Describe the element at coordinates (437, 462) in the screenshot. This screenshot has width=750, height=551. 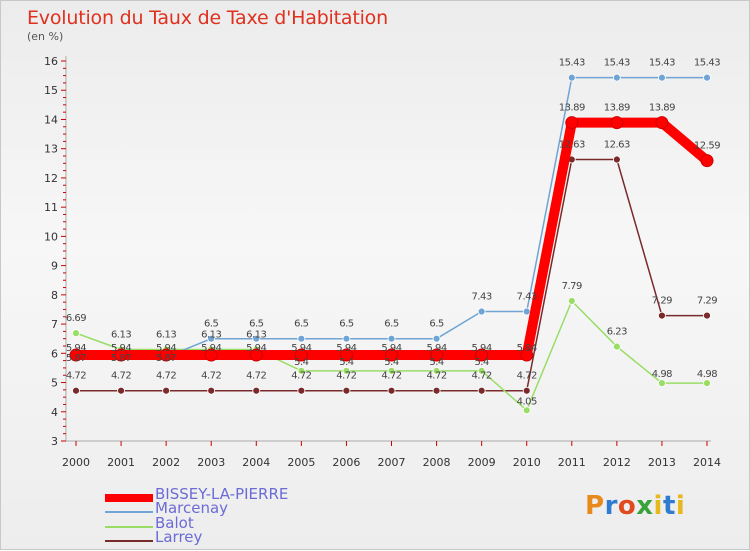
I see `x-tick-label: 2008` at that location.